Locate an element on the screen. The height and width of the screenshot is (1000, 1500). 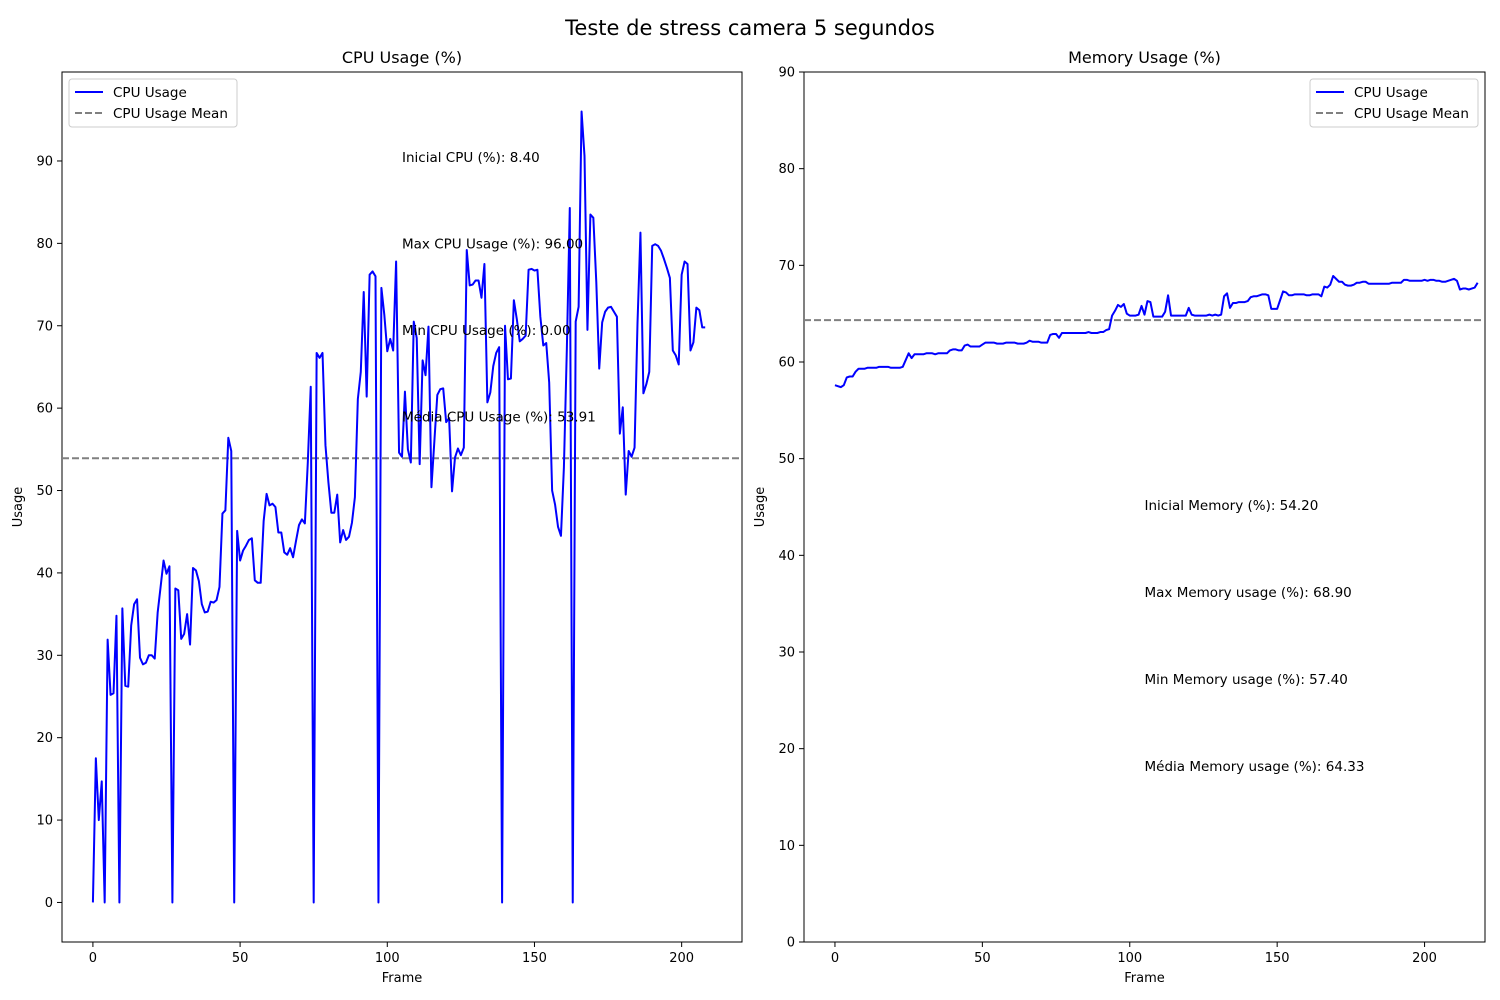
stat-annotation: Max CPU Usage (%): 96.00 is located at coordinates (492, 244).